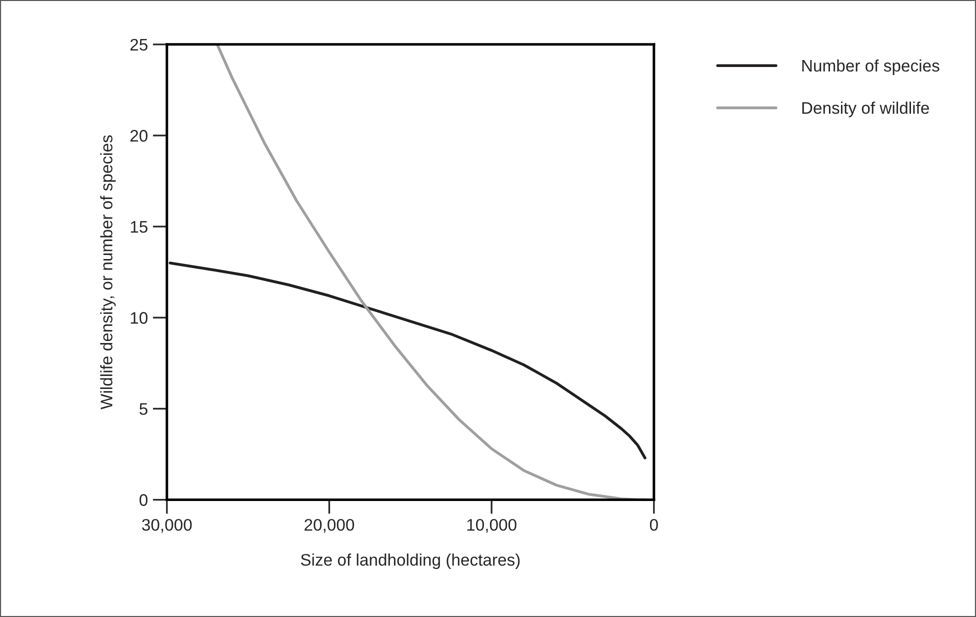 The width and height of the screenshot is (976, 617). I want to click on x-tick-label: 30,000, so click(167, 525).